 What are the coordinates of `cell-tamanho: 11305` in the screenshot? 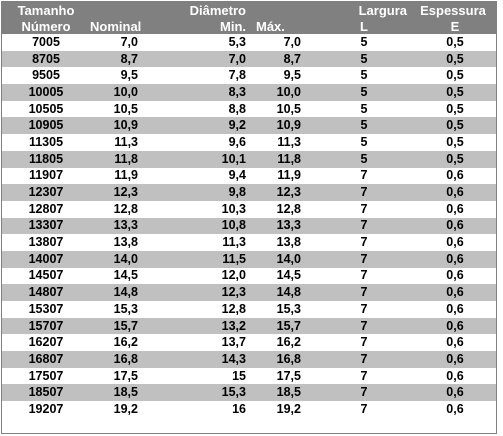 It's located at (46, 141).